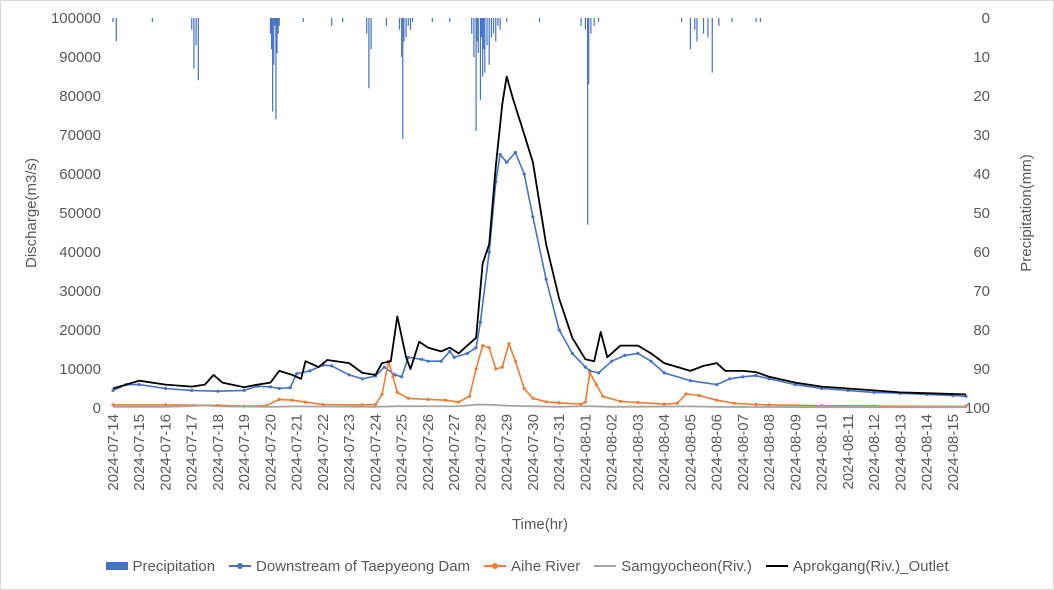  What do you see at coordinates (323, 452) in the screenshot?
I see `x-tick-label: 2024-07-22` at bounding box center [323, 452].